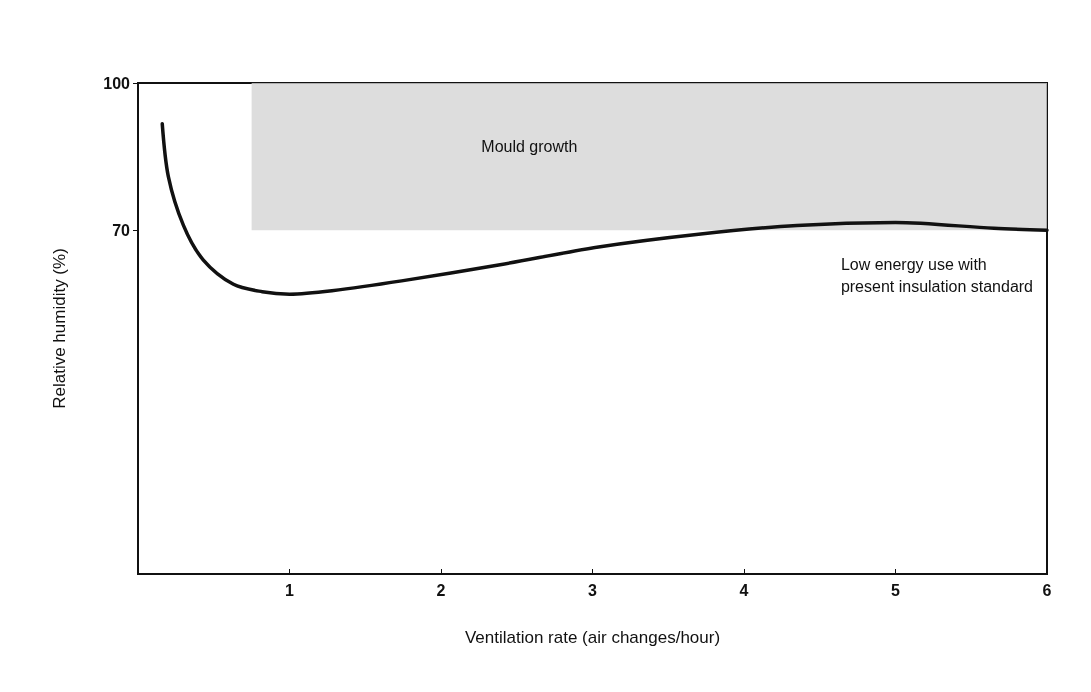  Describe the element at coordinates (117, 83) in the screenshot. I see `y-tick-label: 100` at that location.